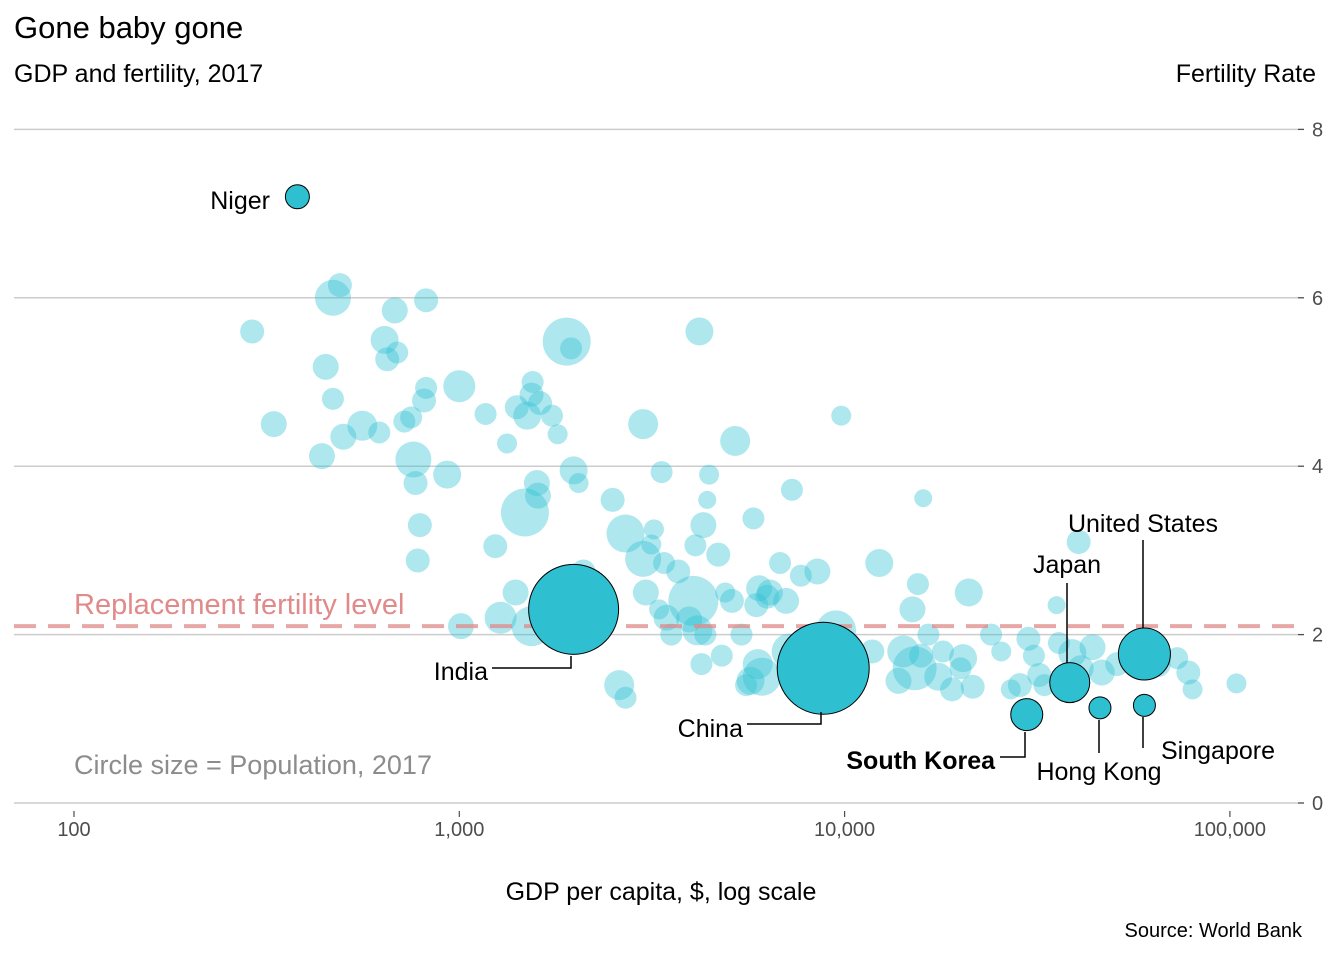 The height and width of the screenshot is (960, 1344). What do you see at coordinates (1070, 683) in the screenshot?
I see `highlighted-point-japan` at bounding box center [1070, 683].